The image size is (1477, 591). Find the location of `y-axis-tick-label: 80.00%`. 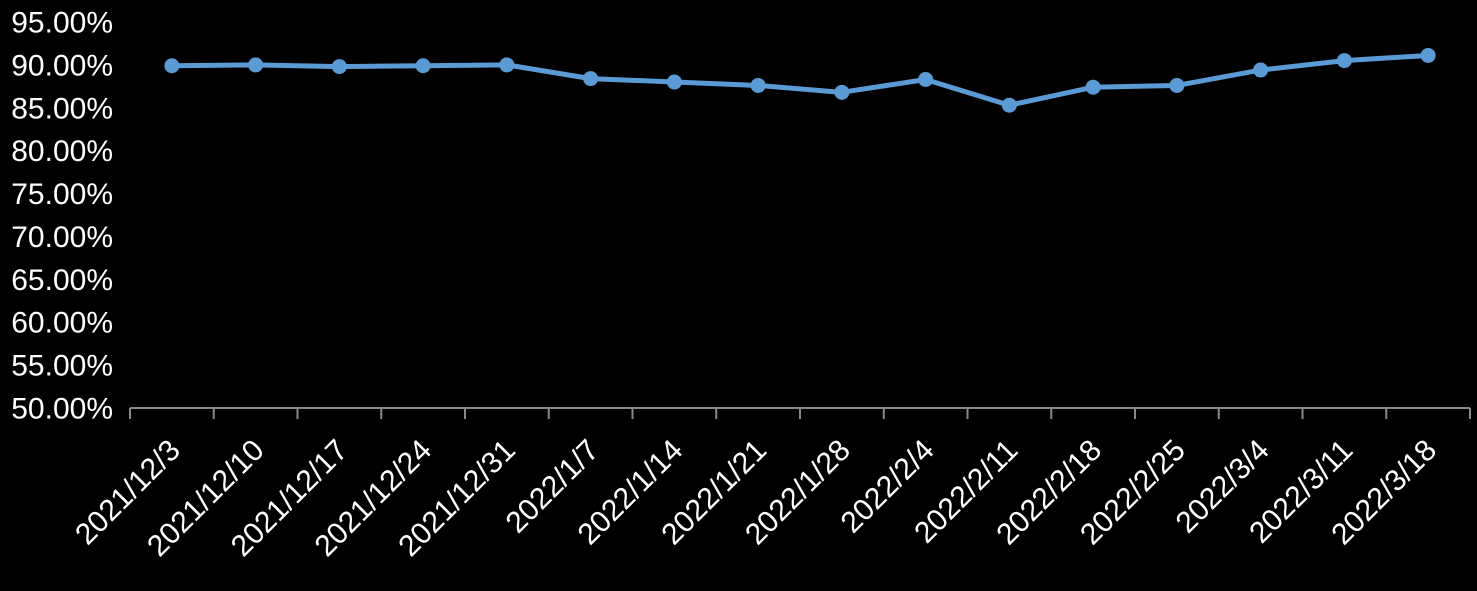

y-axis-tick-label: 80.00% is located at coordinates (62, 151).